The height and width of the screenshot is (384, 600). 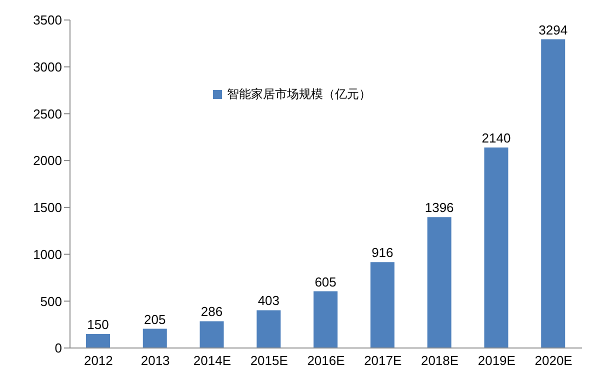 I want to click on y-tick-label: 1500, so click(x=47, y=208).